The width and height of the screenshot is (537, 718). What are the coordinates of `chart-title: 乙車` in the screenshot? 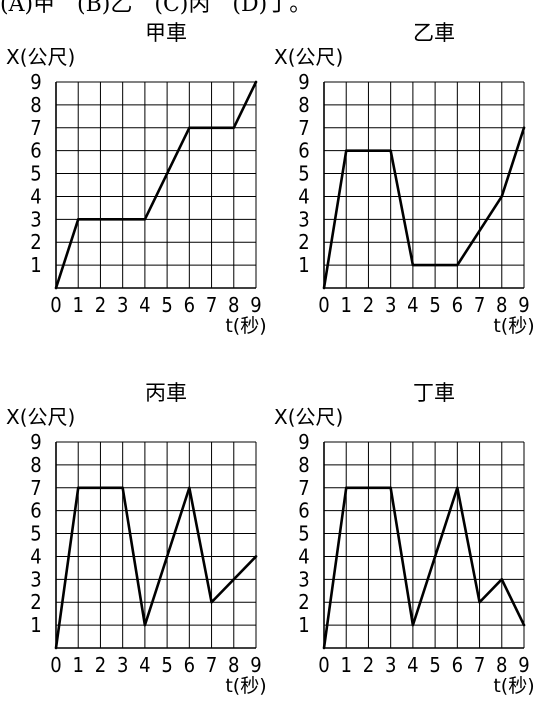 It's located at (434, 33).